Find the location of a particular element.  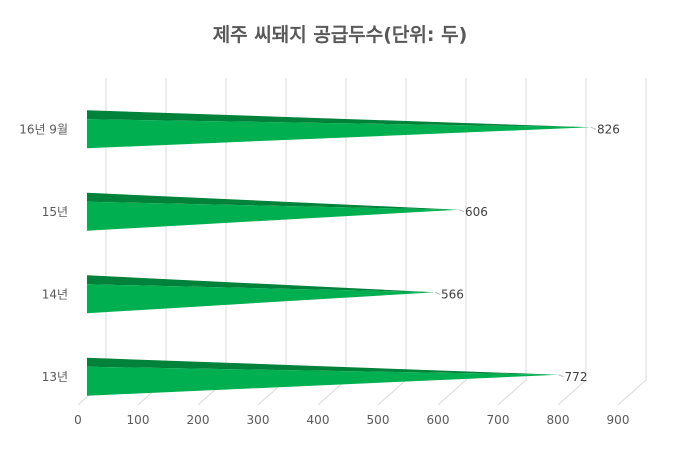

x-tick-label: 400 is located at coordinates (318, 420).